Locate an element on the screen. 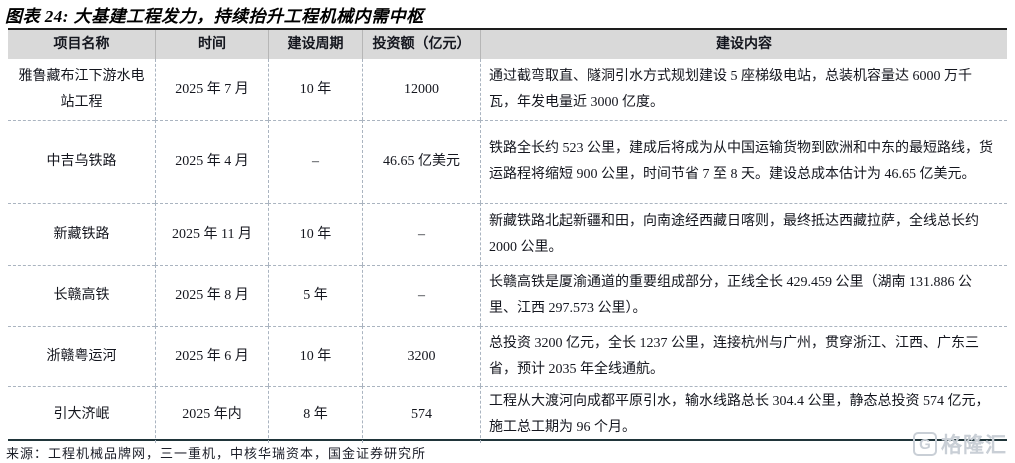 The image size is (1015, 463). cell-project-name: 长赣高铁 is located at coordinates (81, 295).